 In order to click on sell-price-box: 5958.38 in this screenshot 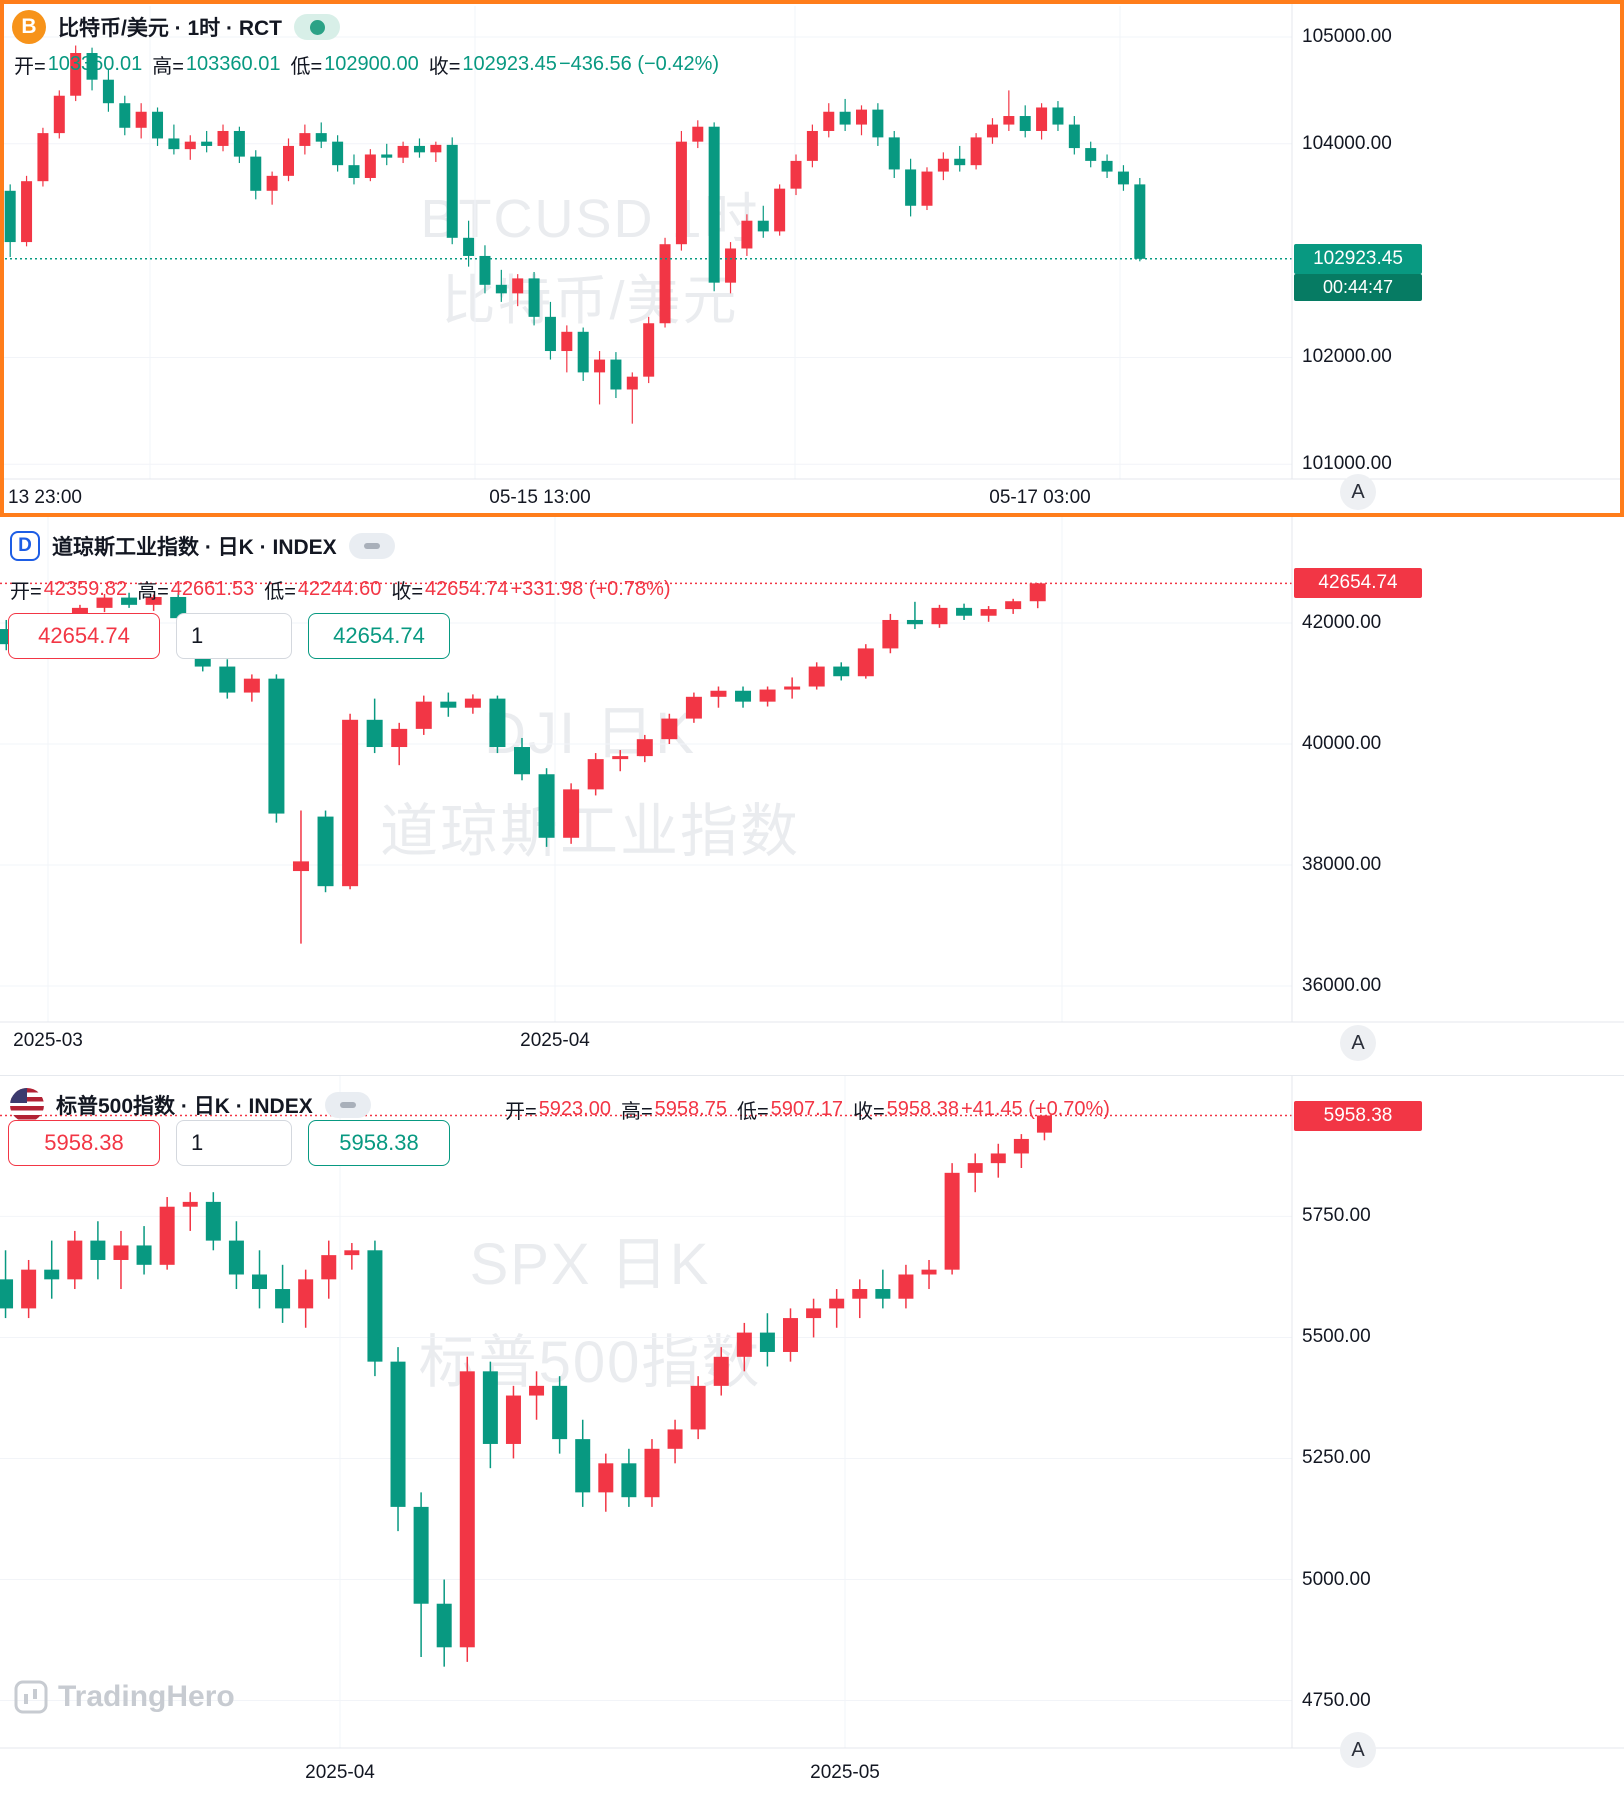, I will do `click(84, 1143)`.